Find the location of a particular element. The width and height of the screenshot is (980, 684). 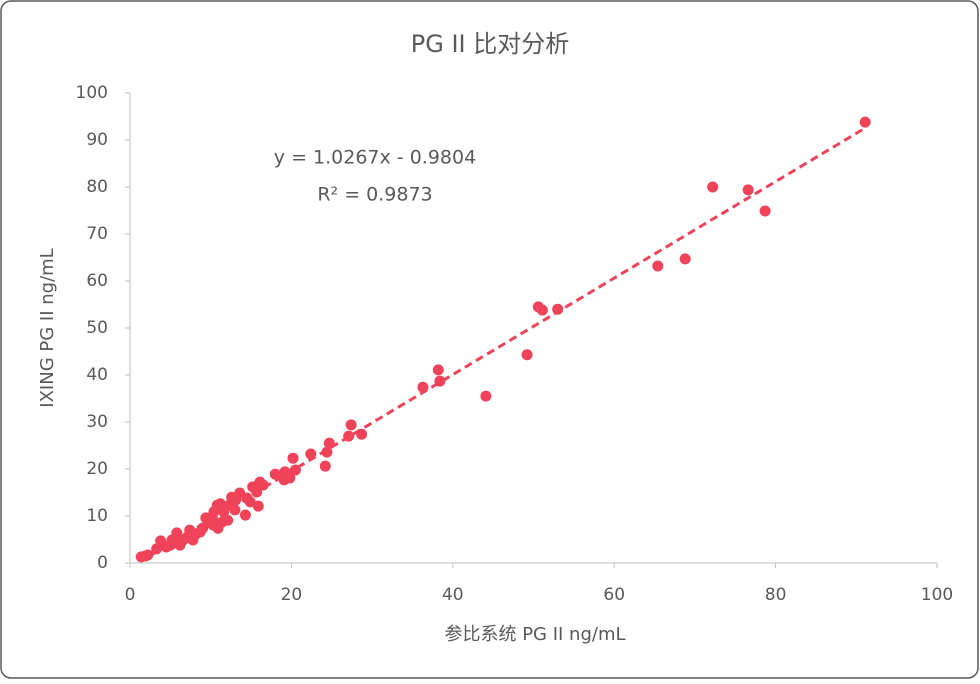

x-tick-label: 80 is located at coordinates (776, 595).